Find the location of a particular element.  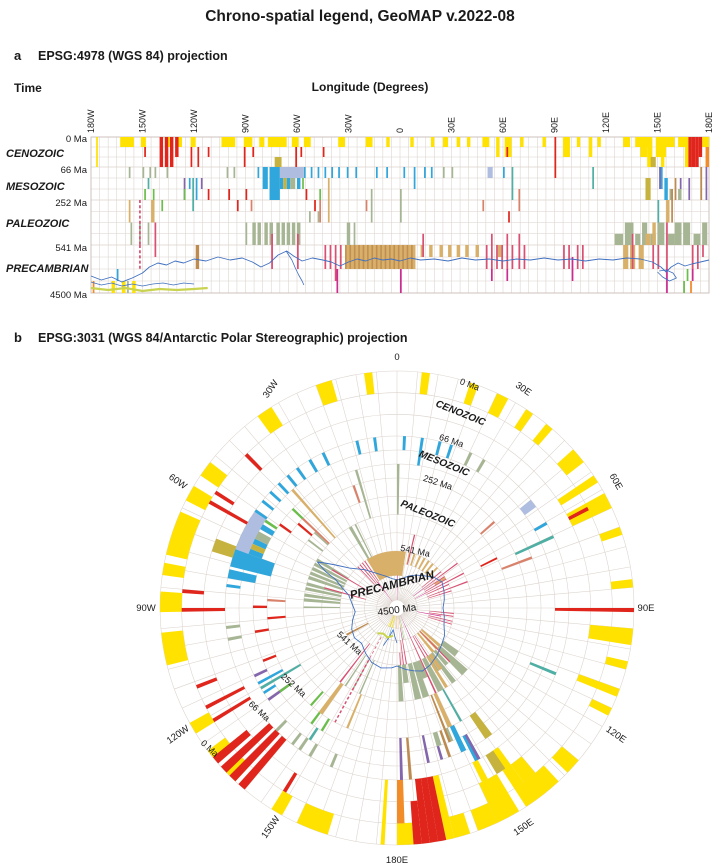

panel-b-letter: b is located at coordinates (18, 337).